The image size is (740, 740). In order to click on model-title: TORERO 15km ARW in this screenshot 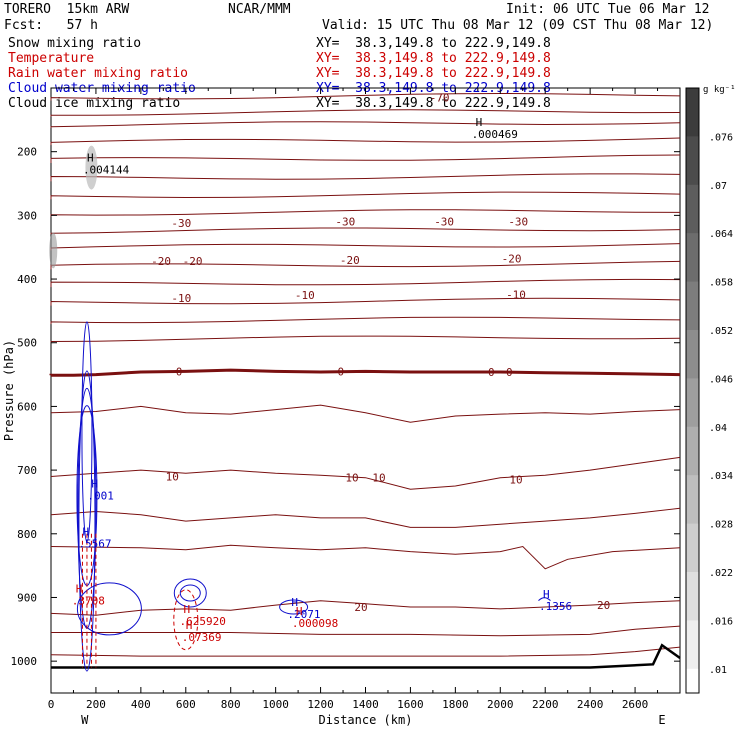, I will do `click(67, 9)`.